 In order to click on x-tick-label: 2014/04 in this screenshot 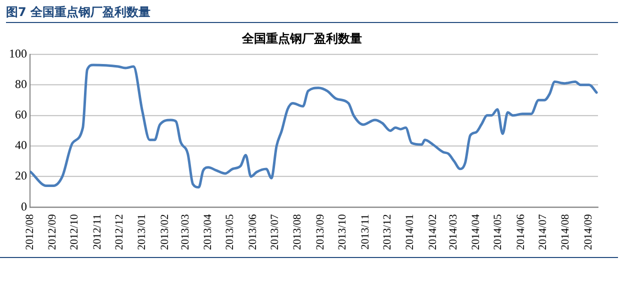, I will do `click(476, 232)`.